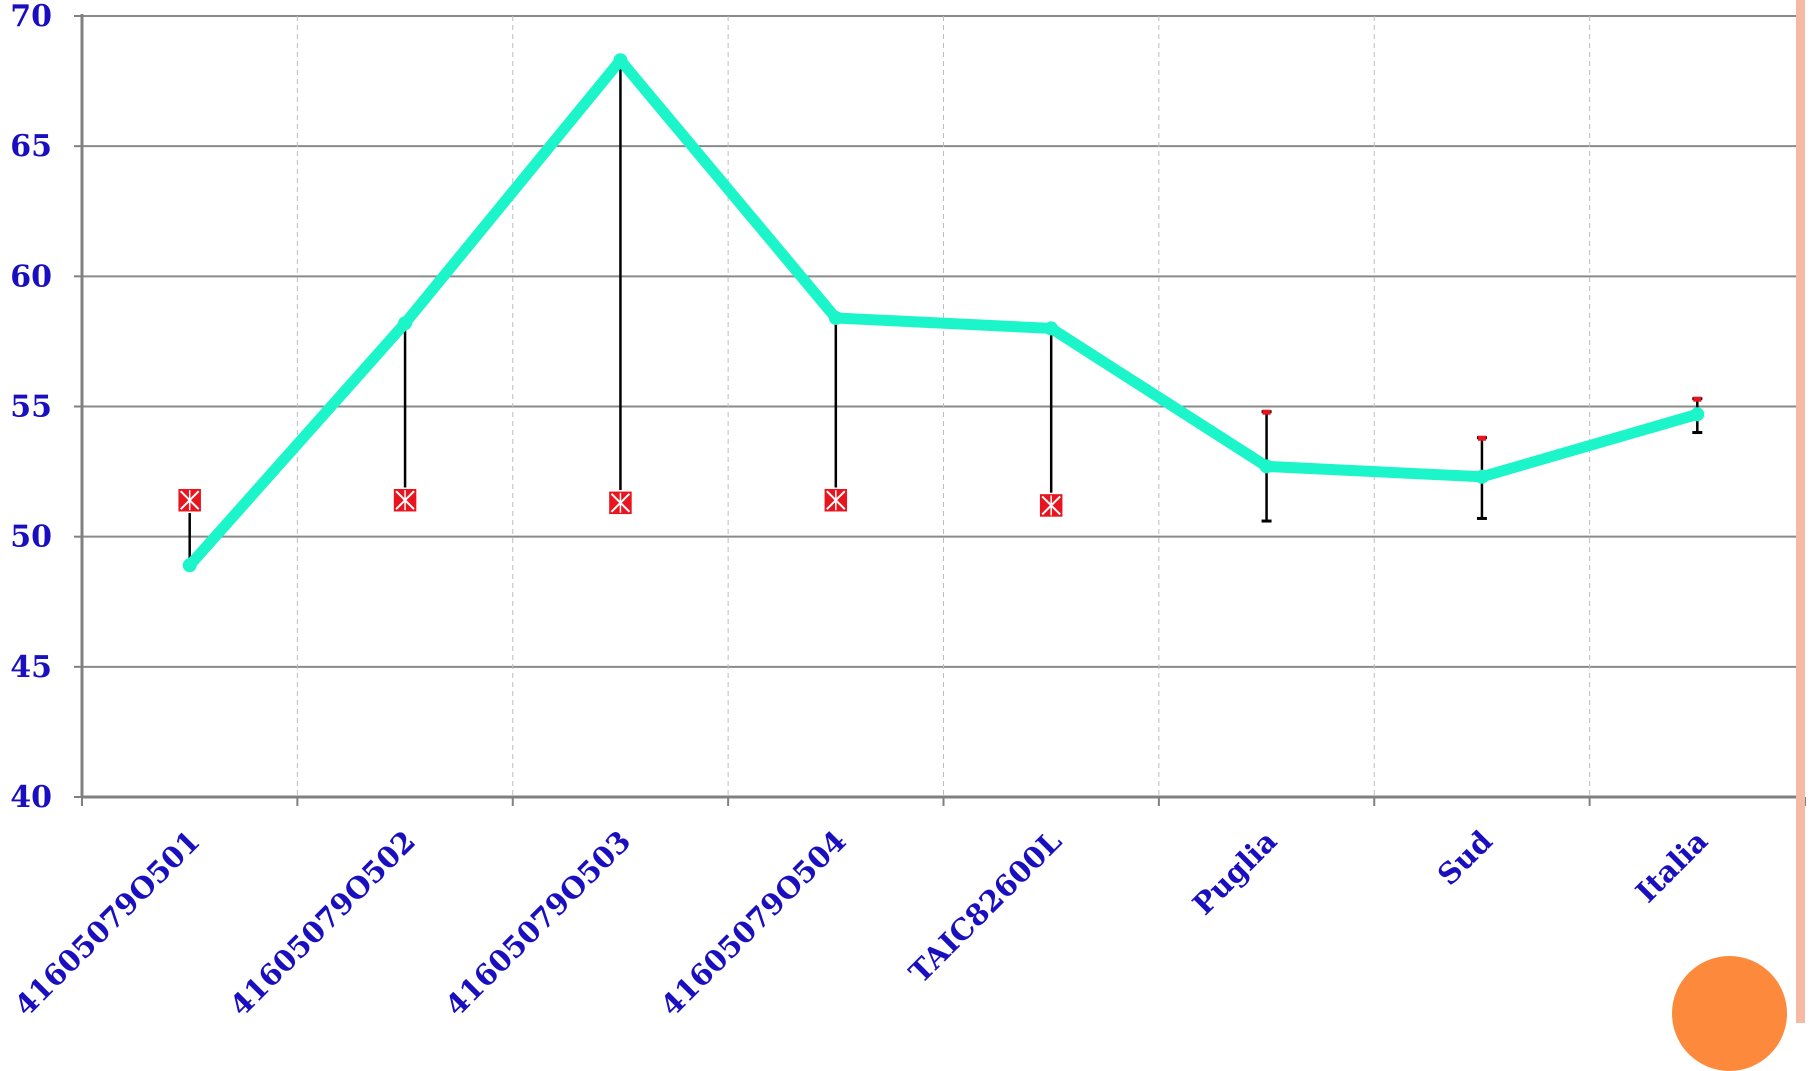 This screenshot has height=1071, width=1816. I want to click on x-tick-label: TAIC82600L, so click(985, 907).